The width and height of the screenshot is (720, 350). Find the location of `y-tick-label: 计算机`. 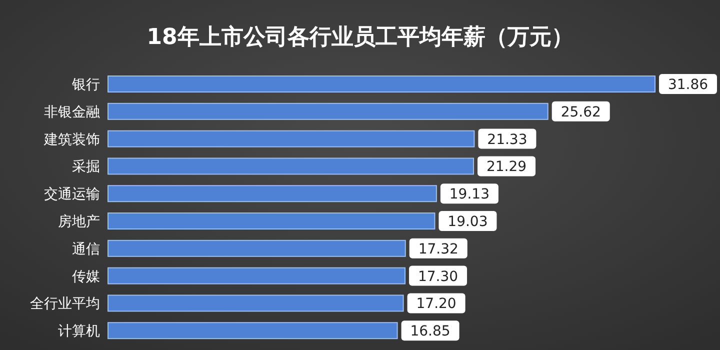

y-tick-label: 计算机 is located at coordinates (79, 332).